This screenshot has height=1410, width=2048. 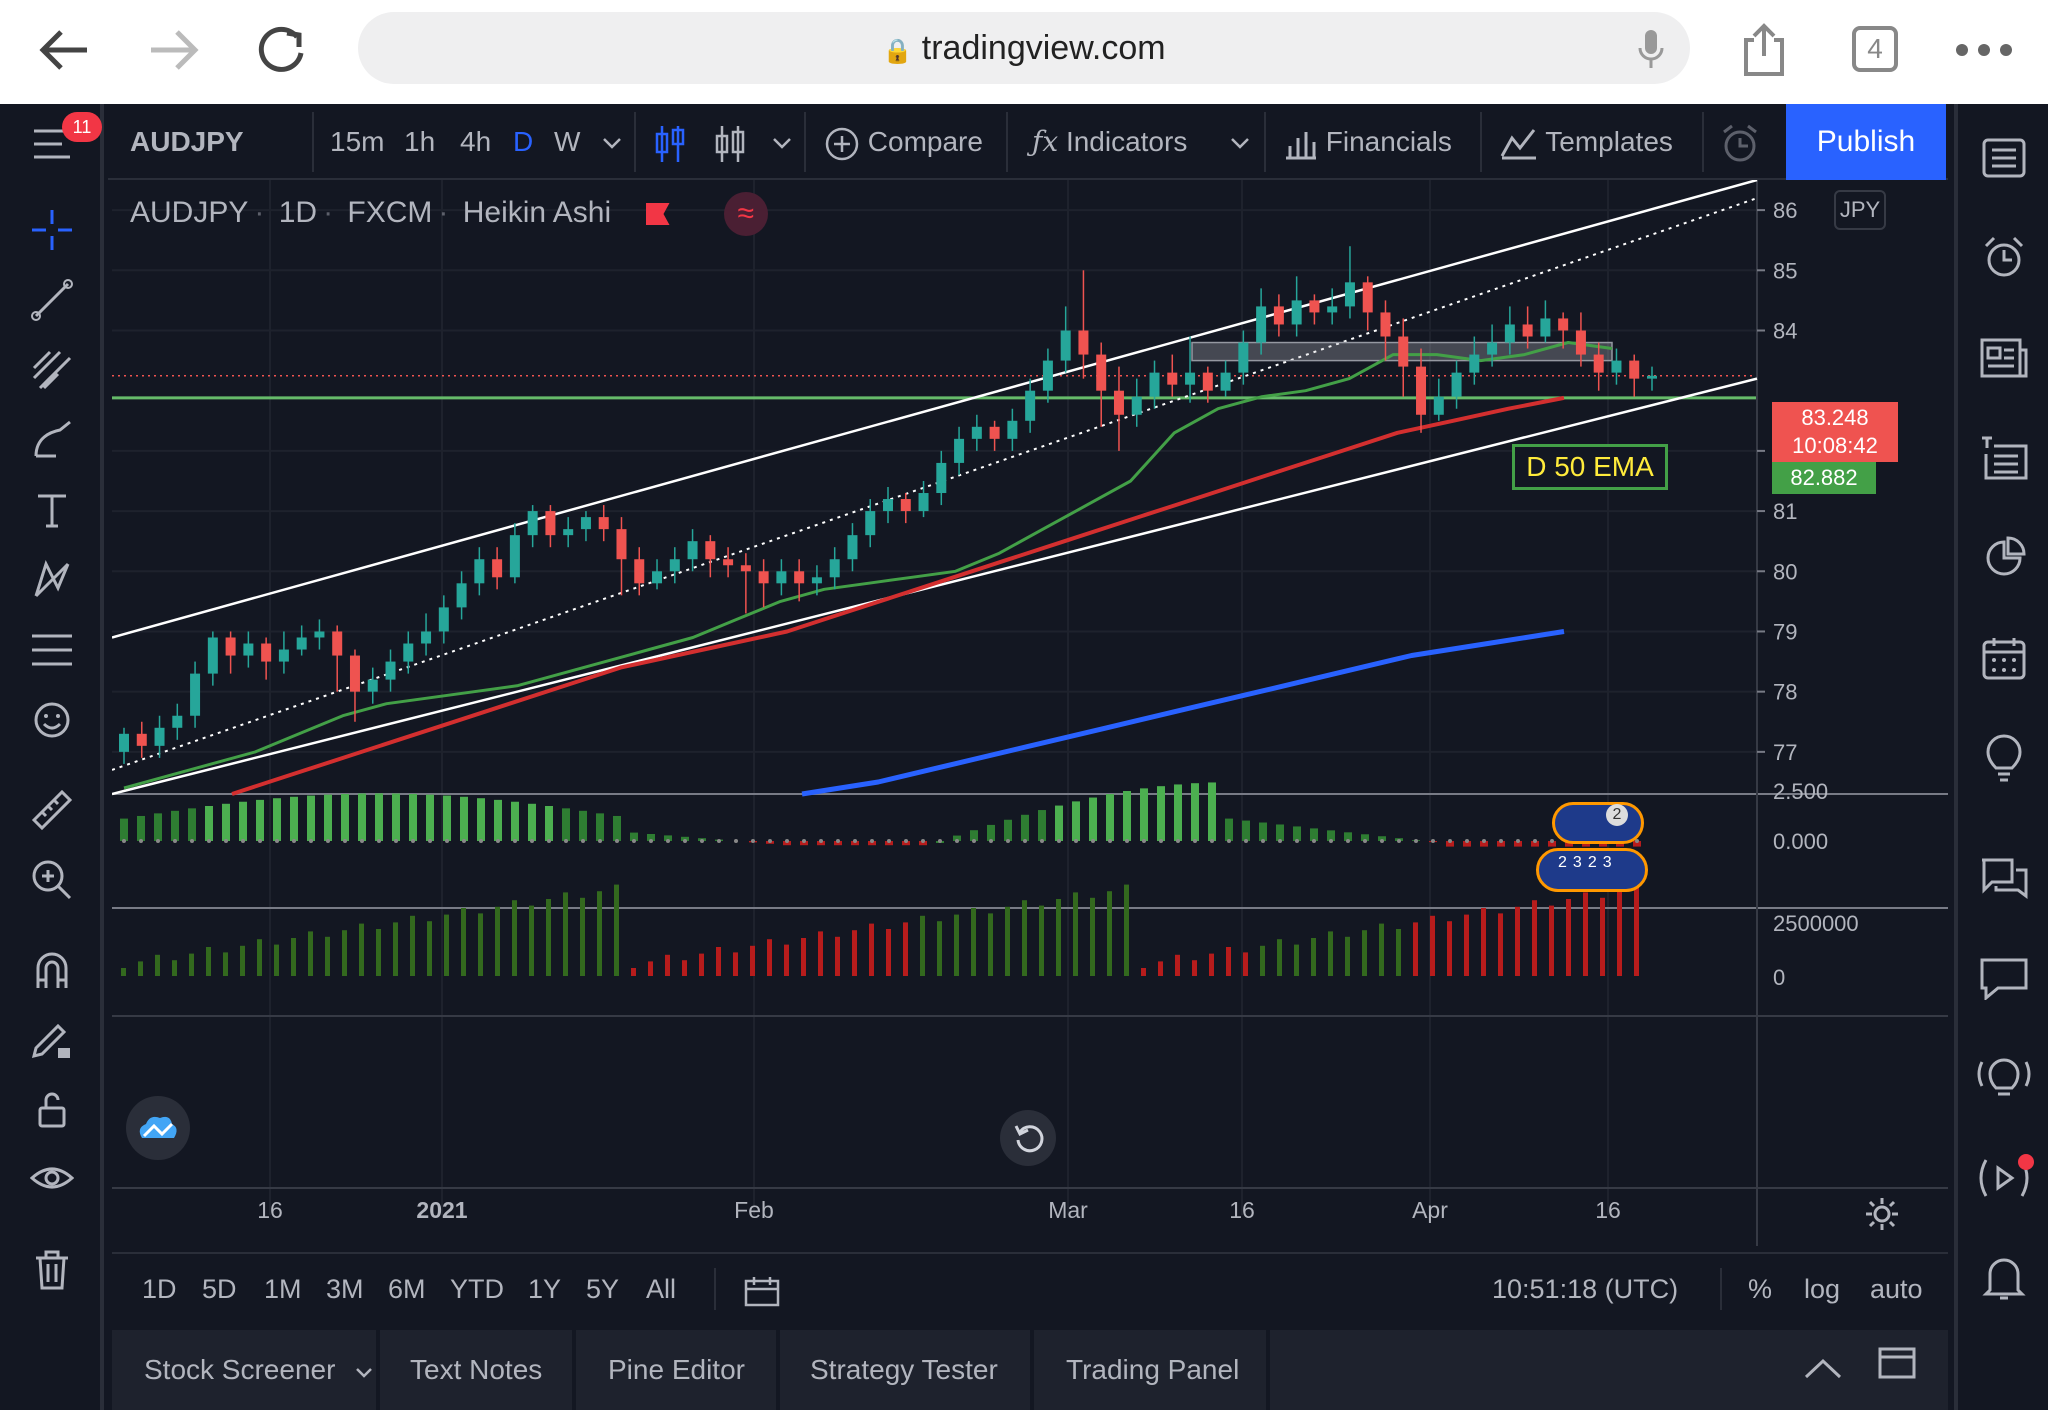 I want to click on interval-4h: 4h, so click(x=476, y=141).